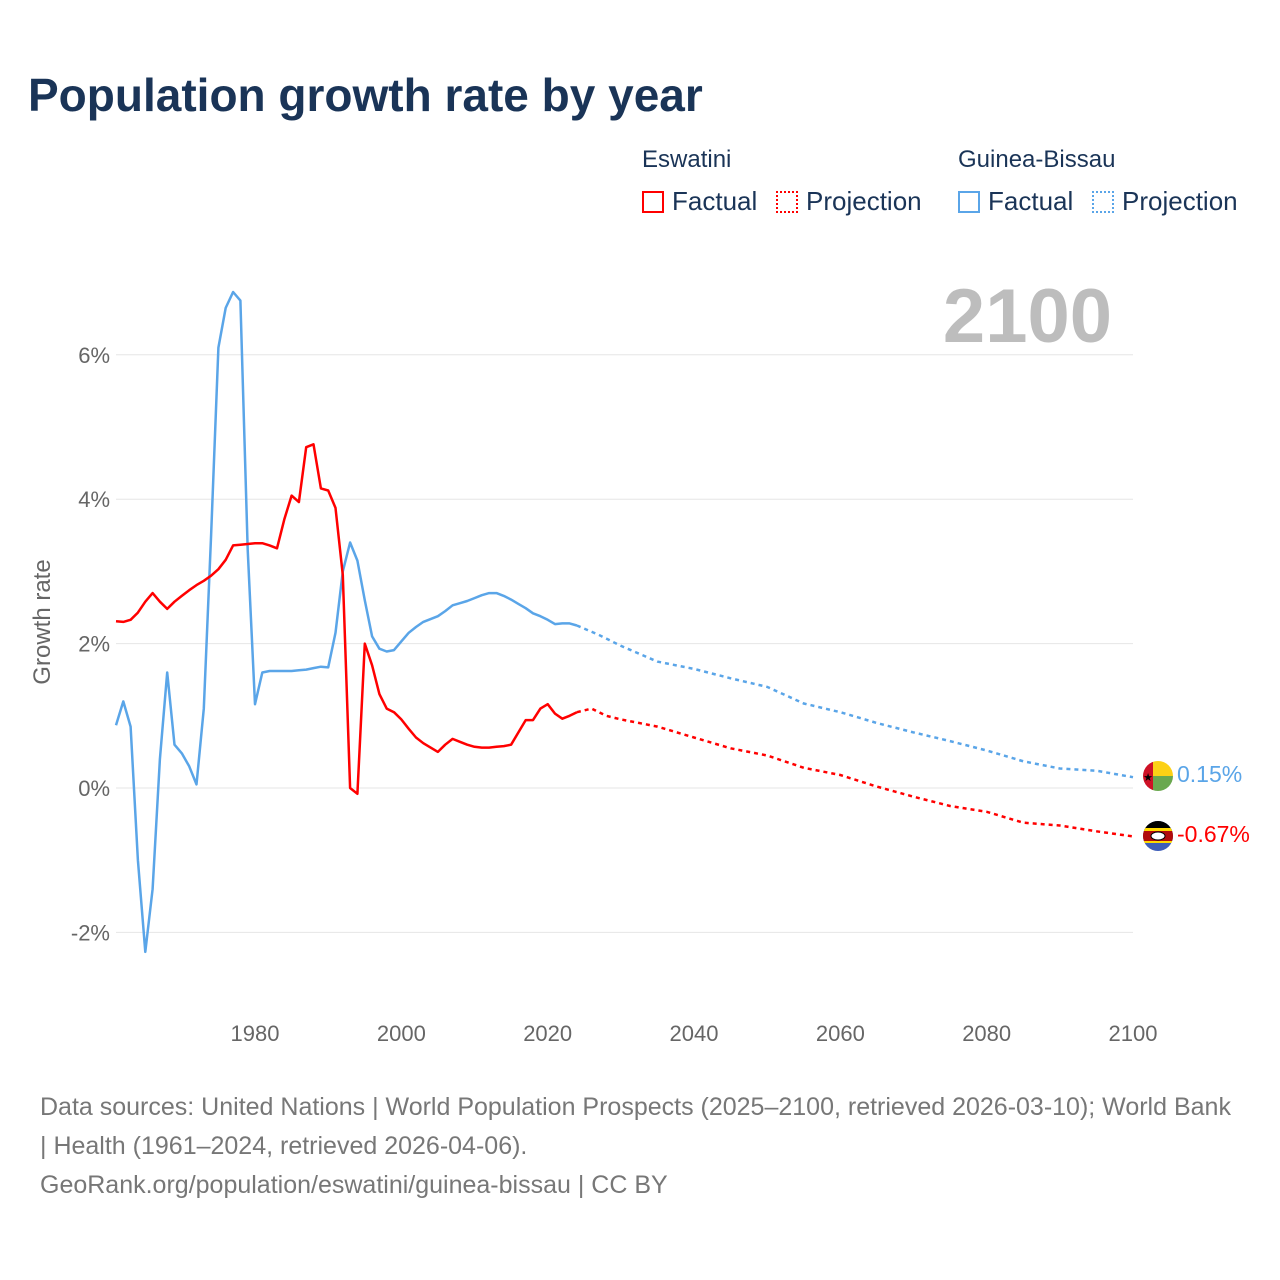 The height and width of the screenshot is (1280, 1280). I want to click on legend-guinea-bissau-projection: Projection, so click(1165, 201).